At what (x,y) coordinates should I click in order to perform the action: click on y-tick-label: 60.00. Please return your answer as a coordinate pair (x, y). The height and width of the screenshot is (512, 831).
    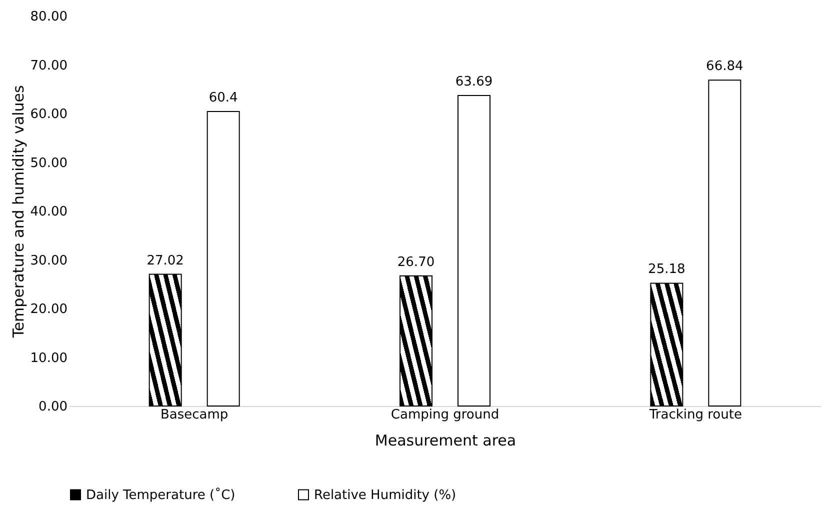
    Looking at the image, I should click on (49, 114).